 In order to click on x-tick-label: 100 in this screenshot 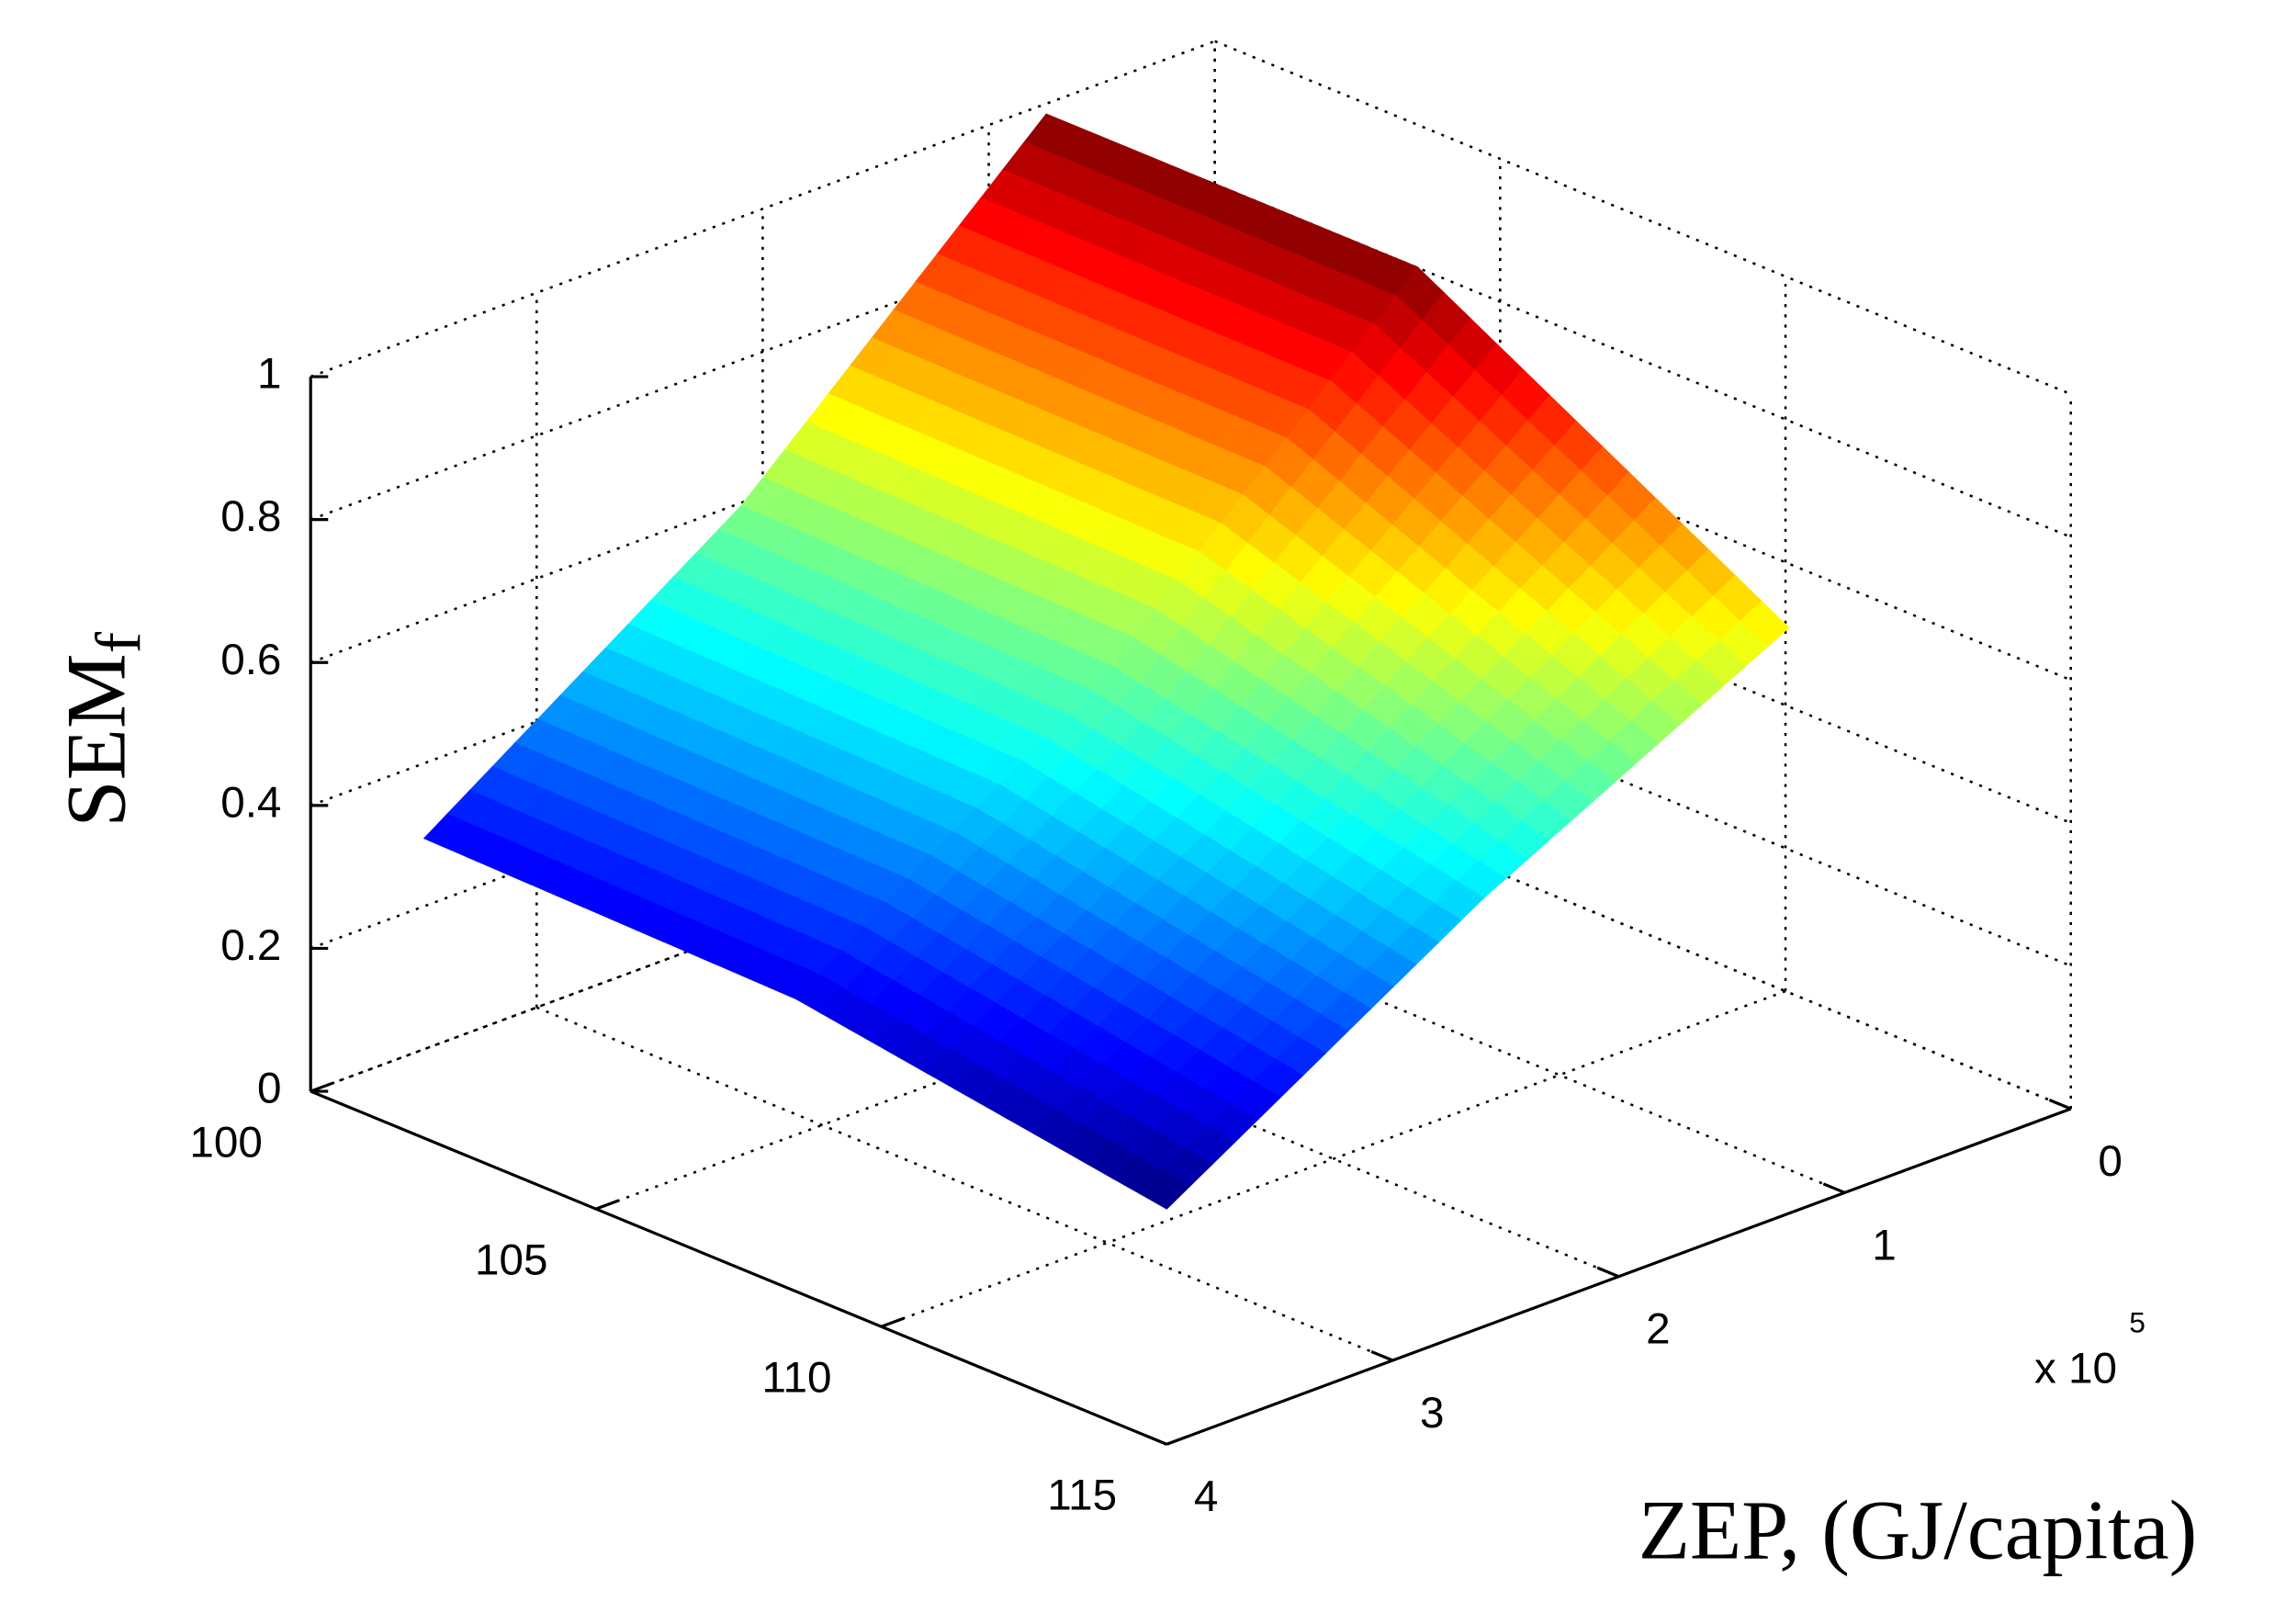, I will do `click(226, 1142)`.